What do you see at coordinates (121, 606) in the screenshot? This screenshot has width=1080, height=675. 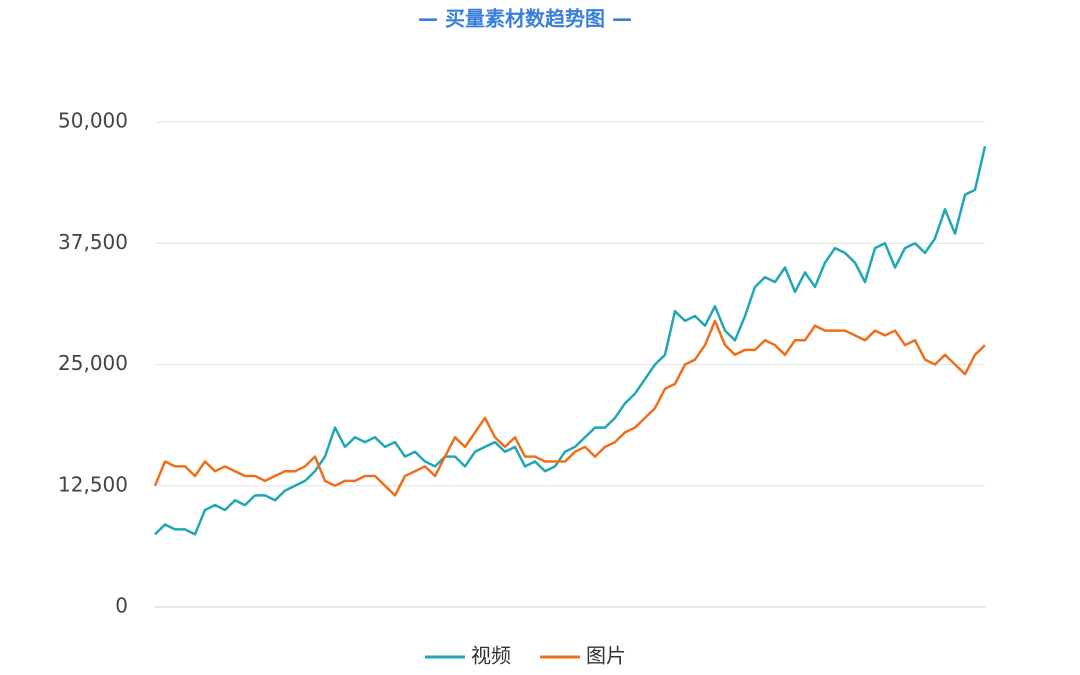 I see `y-tick-label: 0` at bounding box center [121, 606].